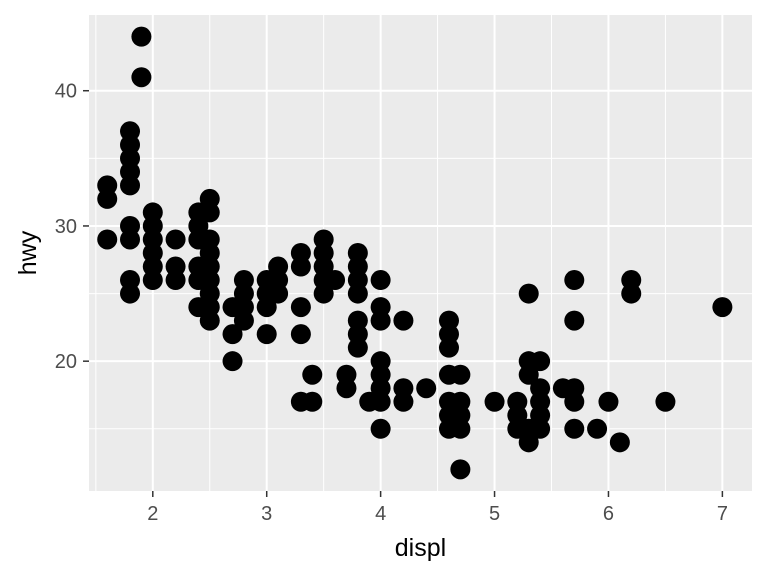  Describe the element at coordinates (152, 514) in the screenshot. I see `x-tick-label: 2` at that location.